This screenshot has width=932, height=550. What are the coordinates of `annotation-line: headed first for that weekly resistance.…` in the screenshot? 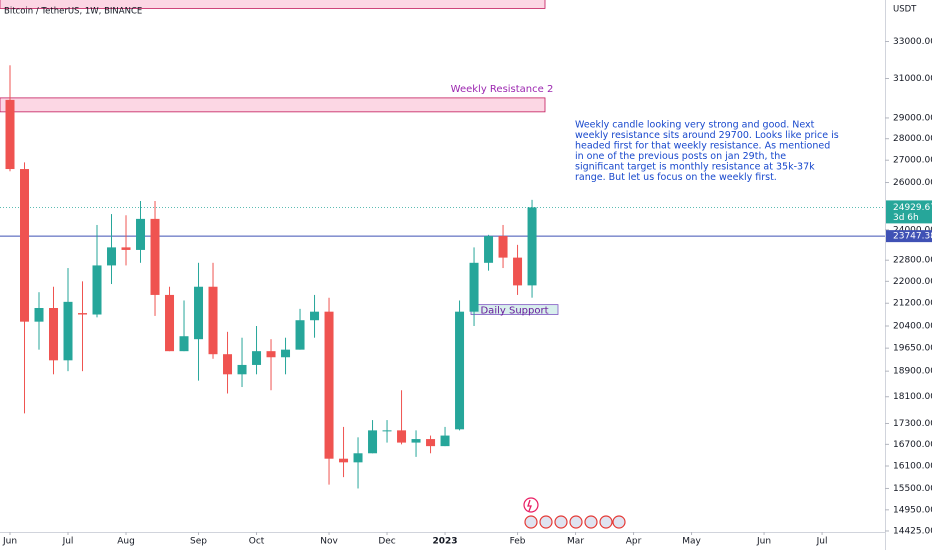 It's located at (702, 146).